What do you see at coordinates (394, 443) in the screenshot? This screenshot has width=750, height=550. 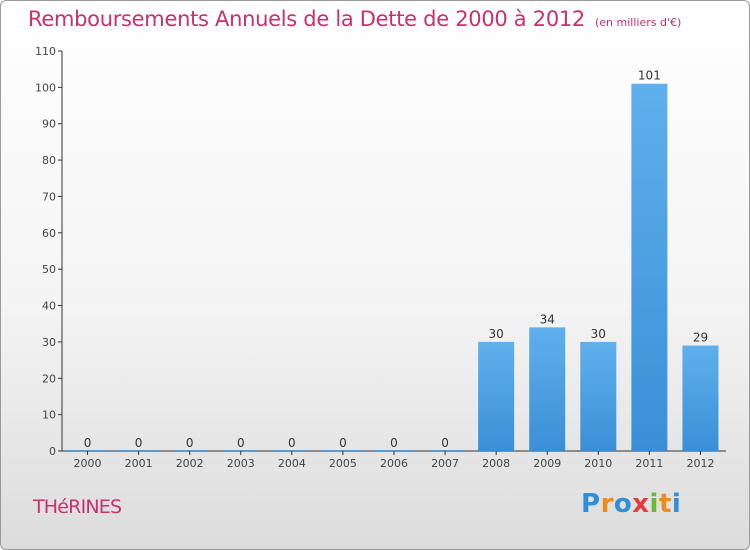 I see `value-label-2006: 0` at bounding box center [394, 443].